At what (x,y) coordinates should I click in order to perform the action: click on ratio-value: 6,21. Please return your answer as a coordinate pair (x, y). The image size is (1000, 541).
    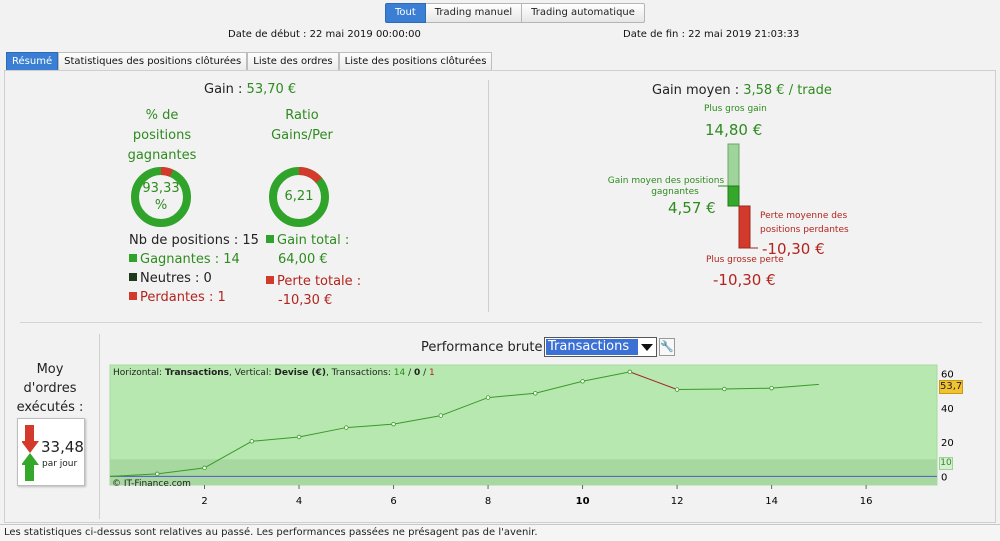
    Looking at the image, I should click on (299, 196).